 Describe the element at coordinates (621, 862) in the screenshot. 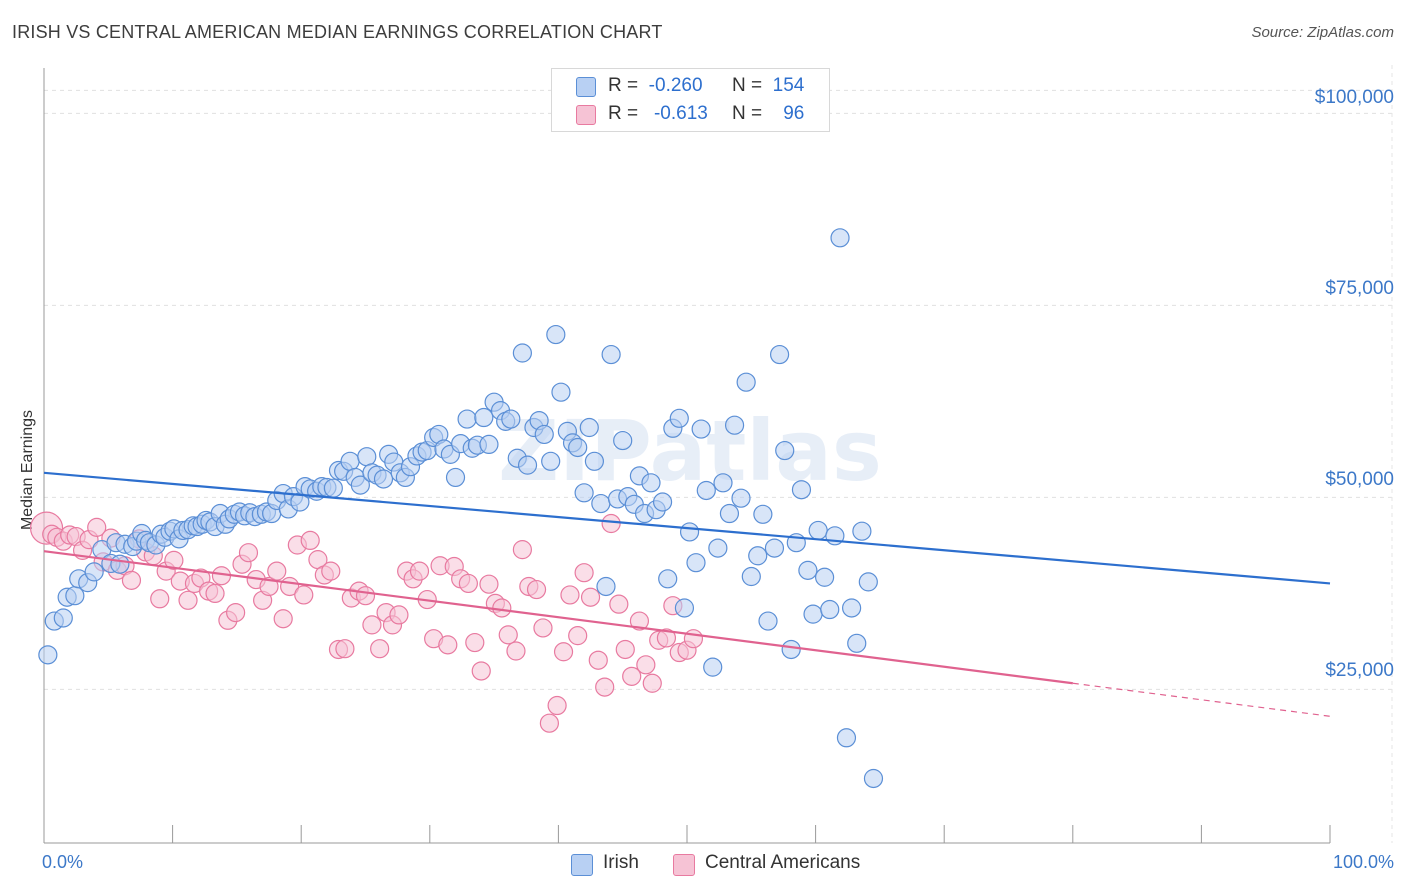

I see `legend-irish-label: Irish` at that location.